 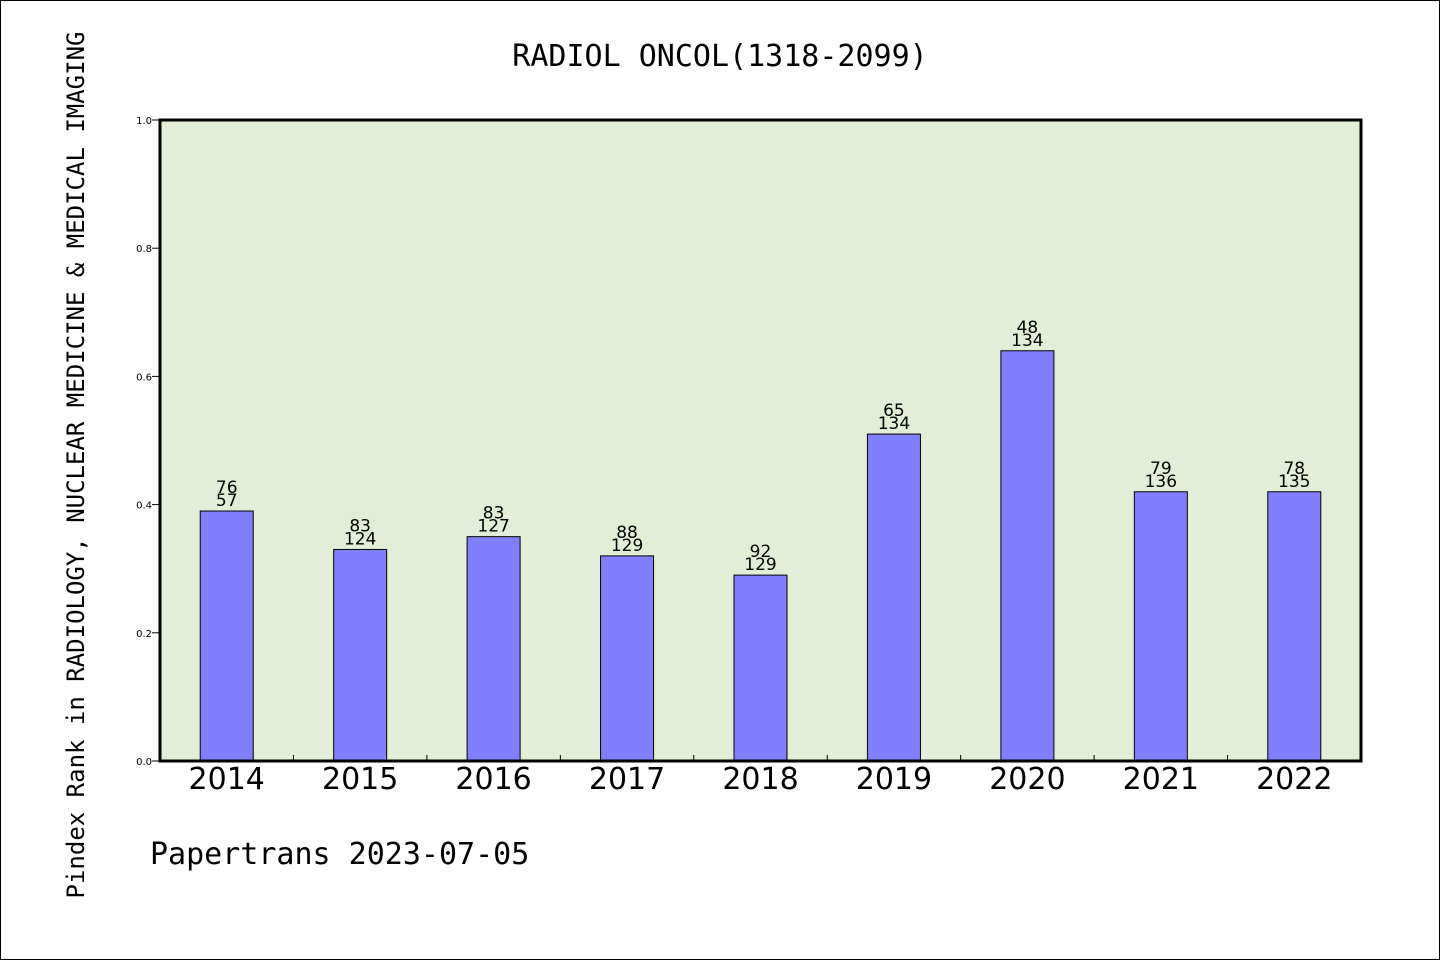 What do you see at coordinates (144, 506) in the screenshot?
I see `y-tick-label: 0.4` at bounding box center [144, 506].